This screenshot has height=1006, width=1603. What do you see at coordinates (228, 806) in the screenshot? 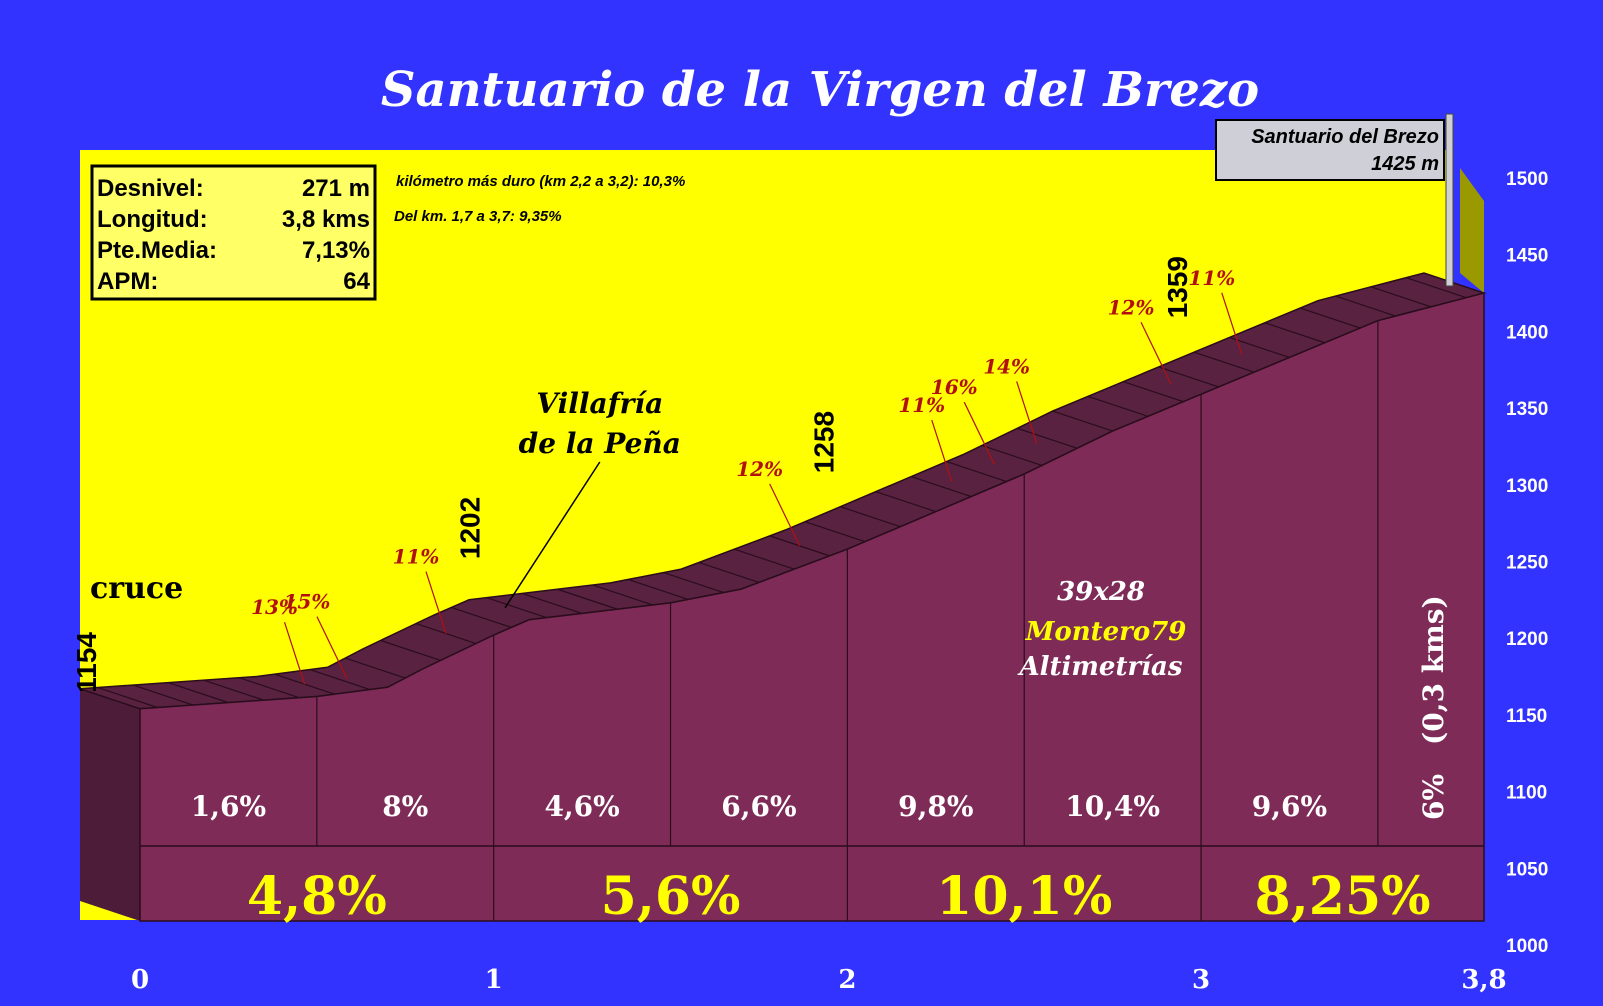
I see `segment-gradient-label: 1,6%` at bounding box center [228, 806].